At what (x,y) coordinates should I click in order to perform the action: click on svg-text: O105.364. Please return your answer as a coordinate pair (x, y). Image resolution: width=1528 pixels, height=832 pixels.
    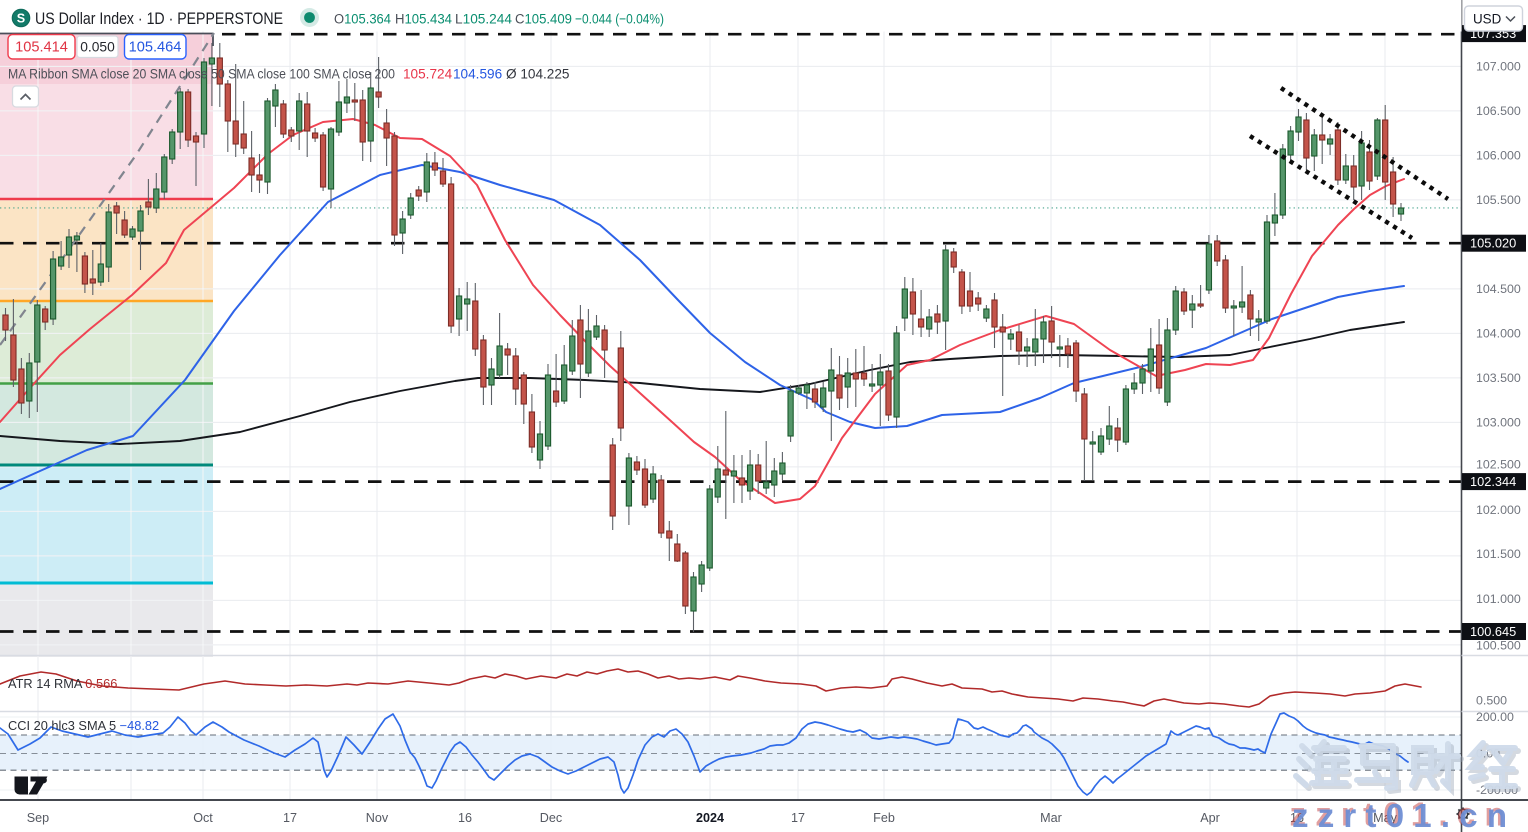
    Looking at the image, I should click on (362, 19).